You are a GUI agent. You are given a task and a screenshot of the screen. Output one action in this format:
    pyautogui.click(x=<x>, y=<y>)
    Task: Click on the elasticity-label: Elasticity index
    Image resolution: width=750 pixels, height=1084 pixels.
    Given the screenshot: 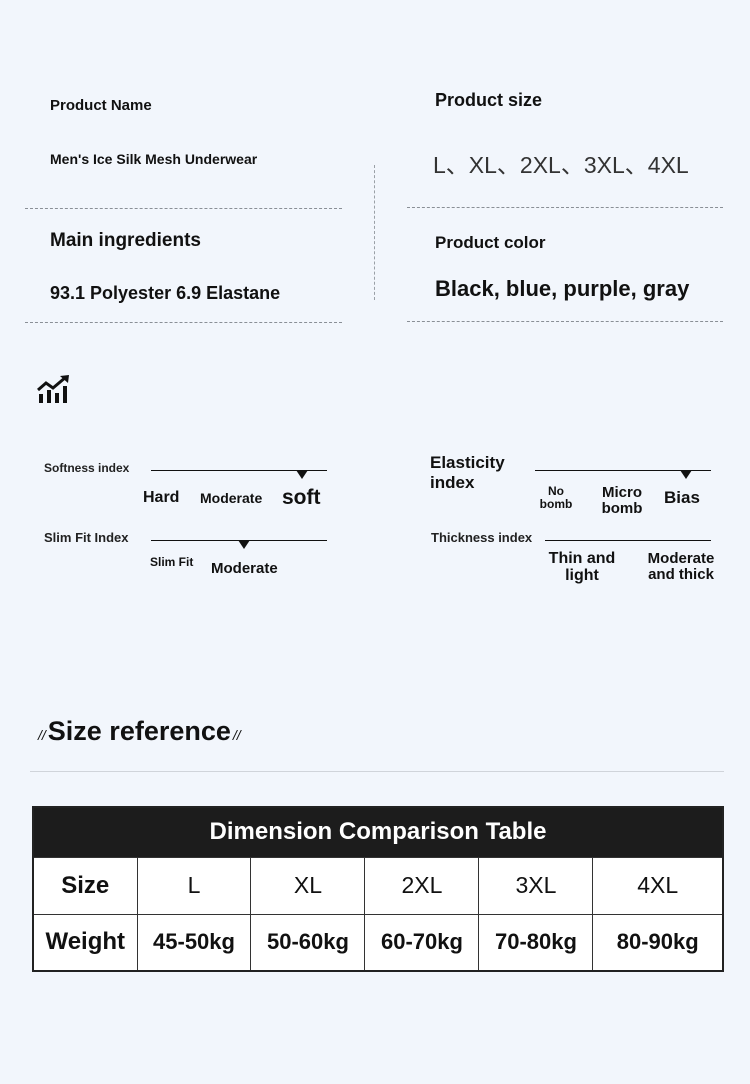 What is the action you would take?
    pyautogui.click(x=467, y=473)
    